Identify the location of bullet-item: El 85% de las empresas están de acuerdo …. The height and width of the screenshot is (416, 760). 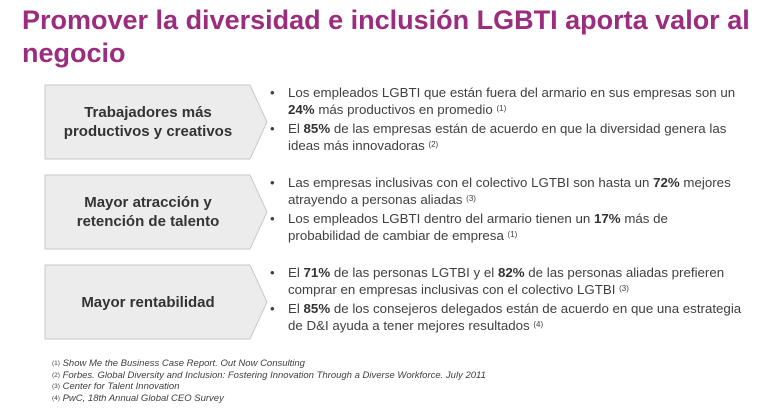
(507, 137).